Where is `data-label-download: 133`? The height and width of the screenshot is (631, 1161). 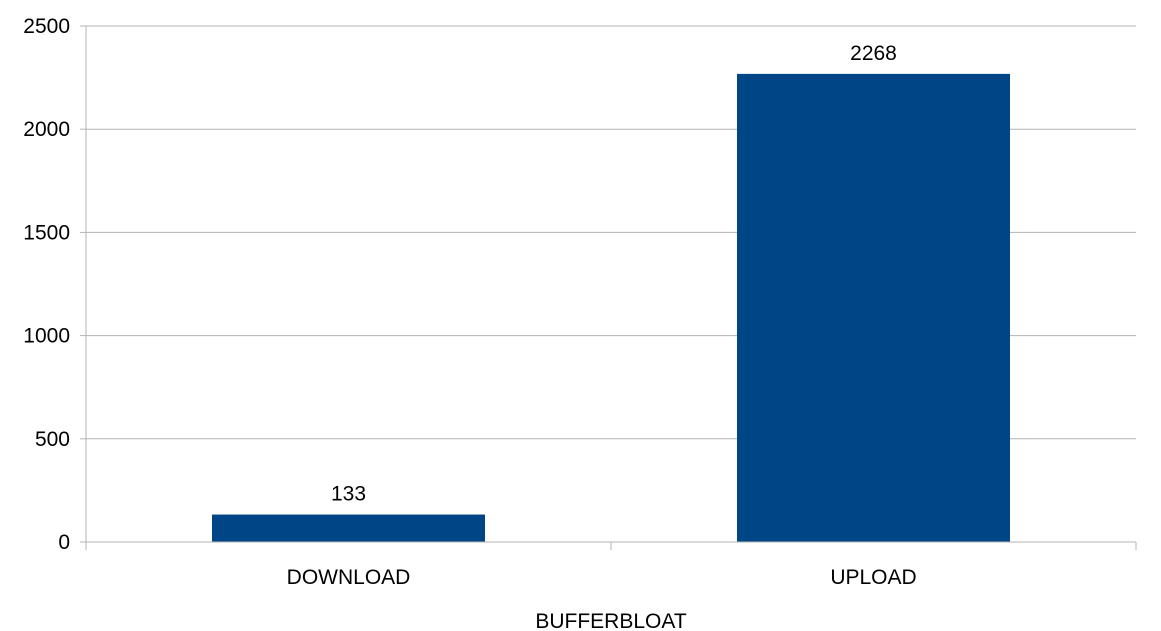 data-label-download: 133 is located at coordinates (348, 494).